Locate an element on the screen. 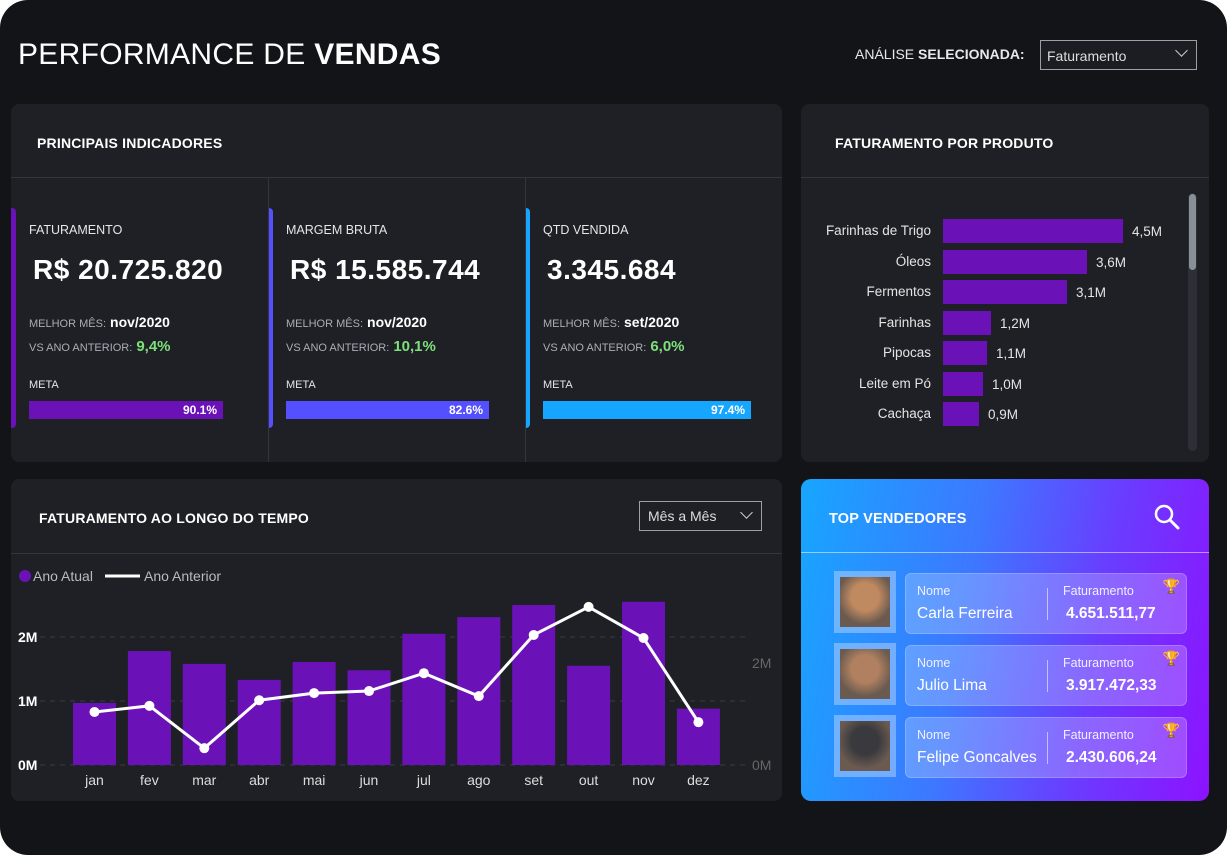 The height and width of the screenshot is (855, 1227). vs-value: 10,1% is located at coordinates (414, 346).